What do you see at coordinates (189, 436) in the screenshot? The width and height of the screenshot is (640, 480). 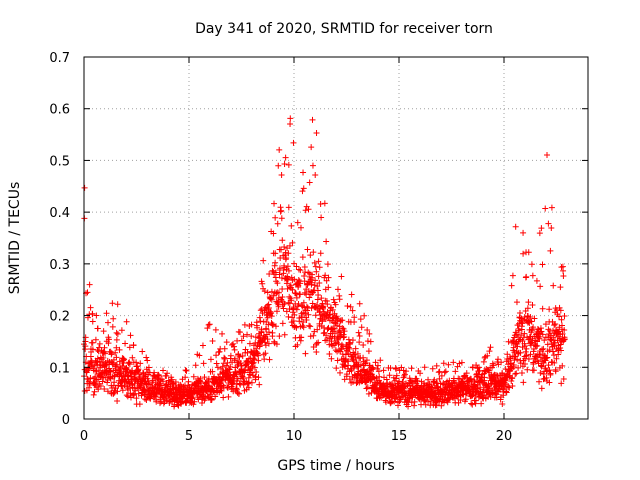 I see `x-tick-label: 5` at bounding box center [189, 436].